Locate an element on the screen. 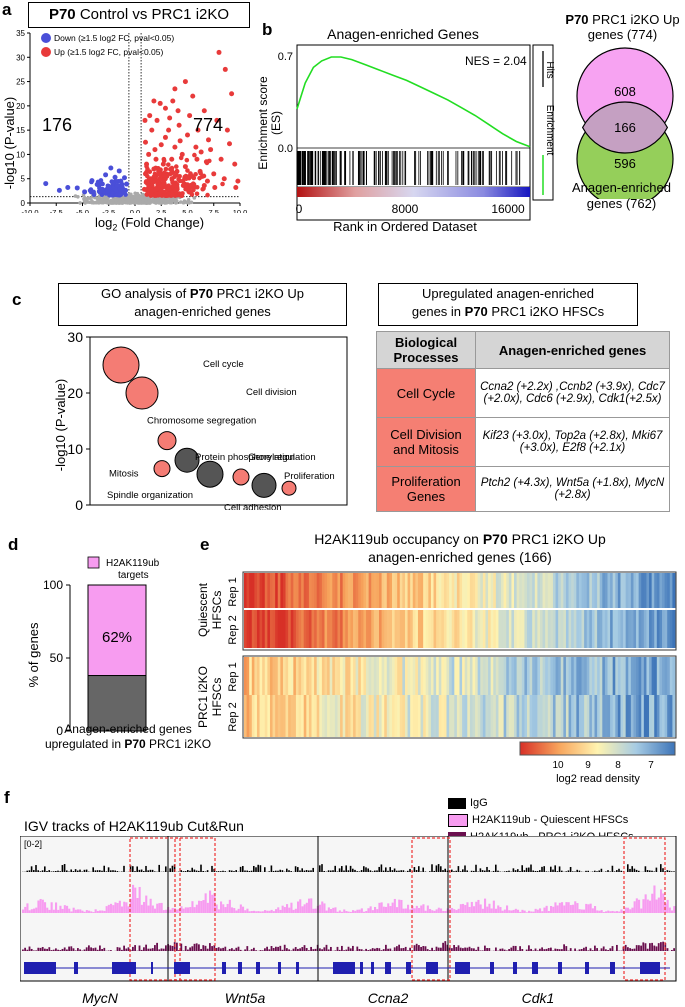 This screenshot has width=685, height=1007. promoter-box is located at coordinates (644, 909).